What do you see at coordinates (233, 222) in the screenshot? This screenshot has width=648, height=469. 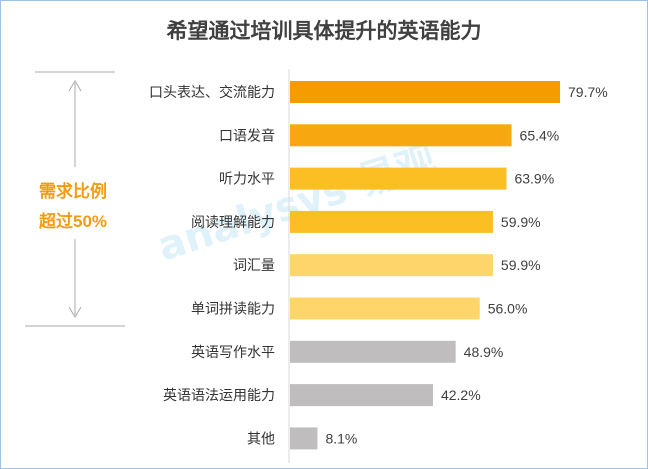 I see `category-label: 阅读理解能力` at bounding box center [233, 222].